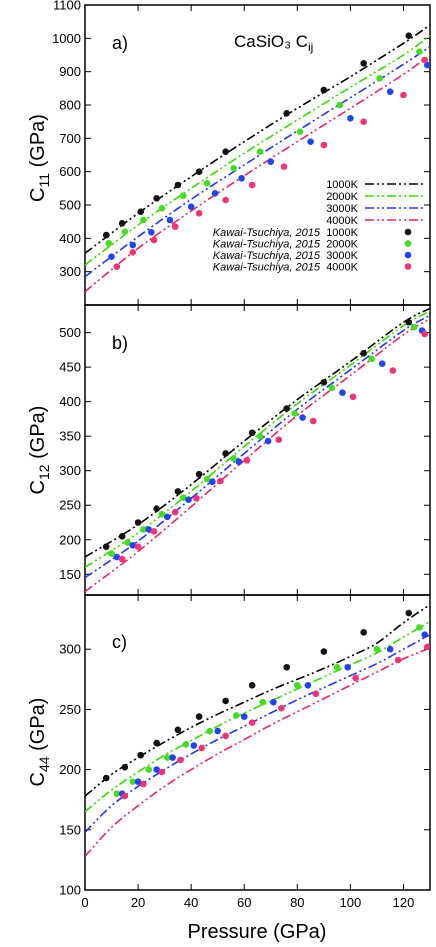 Image resolution: width=436 pixels, height=947 pixels. I want to click on y-tick-label: 1000, so click(66, 38).